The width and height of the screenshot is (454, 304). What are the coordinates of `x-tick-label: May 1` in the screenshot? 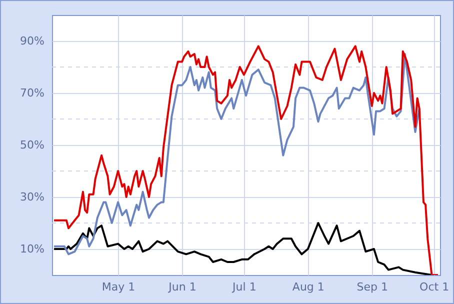 It's located at (119, 287).